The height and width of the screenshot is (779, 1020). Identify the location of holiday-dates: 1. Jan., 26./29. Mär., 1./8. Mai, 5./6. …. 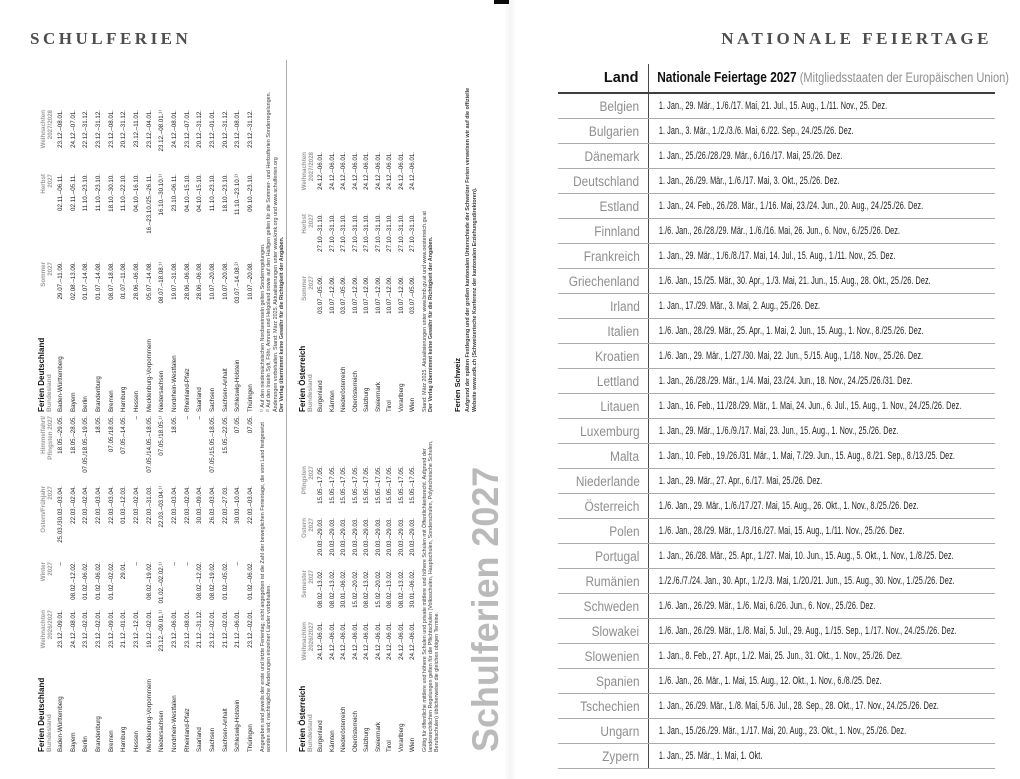
(798, 706).